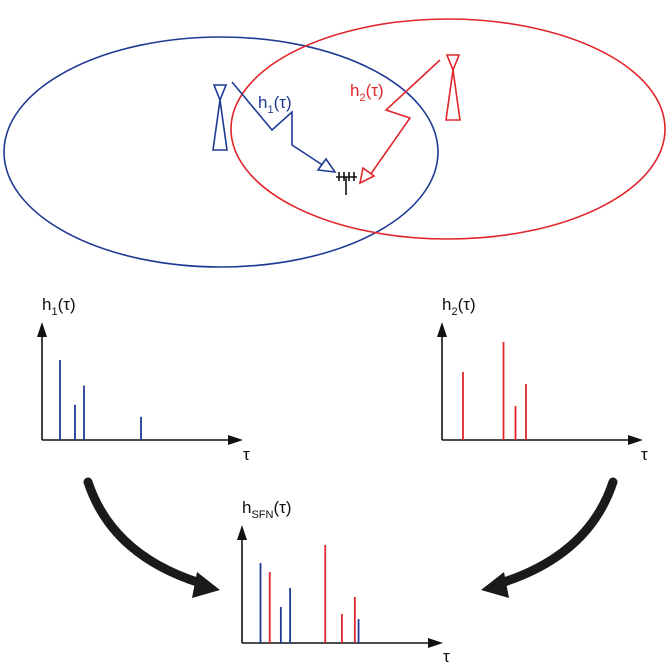 This screenshot has height=666, width=666. Describe the element at coordinates (542, 379) in the screenshot. I see `impulse-plot-h2: h2(τ) τ` at that location.